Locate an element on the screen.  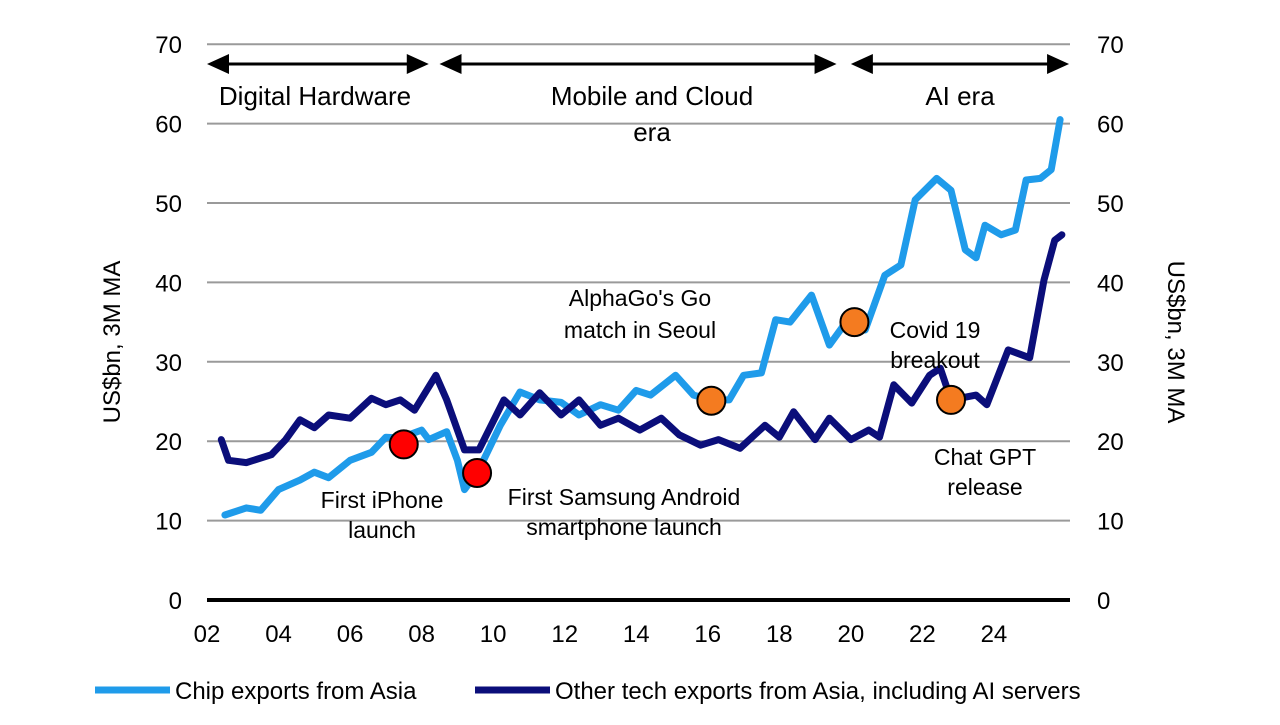
y-tick-label-right: 30 is located at coordinates (1110, 363).